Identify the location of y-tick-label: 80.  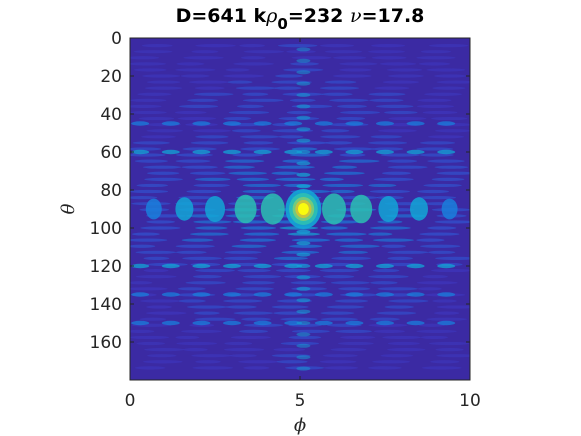
(111, 191).